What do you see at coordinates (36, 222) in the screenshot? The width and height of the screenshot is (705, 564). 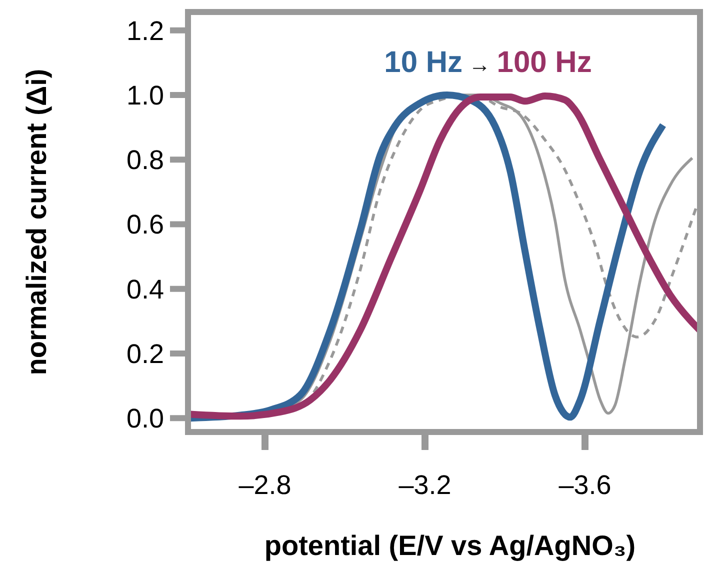 I see `y-axis-title: normalized current (Δi)` at bounding box center [36, 222].